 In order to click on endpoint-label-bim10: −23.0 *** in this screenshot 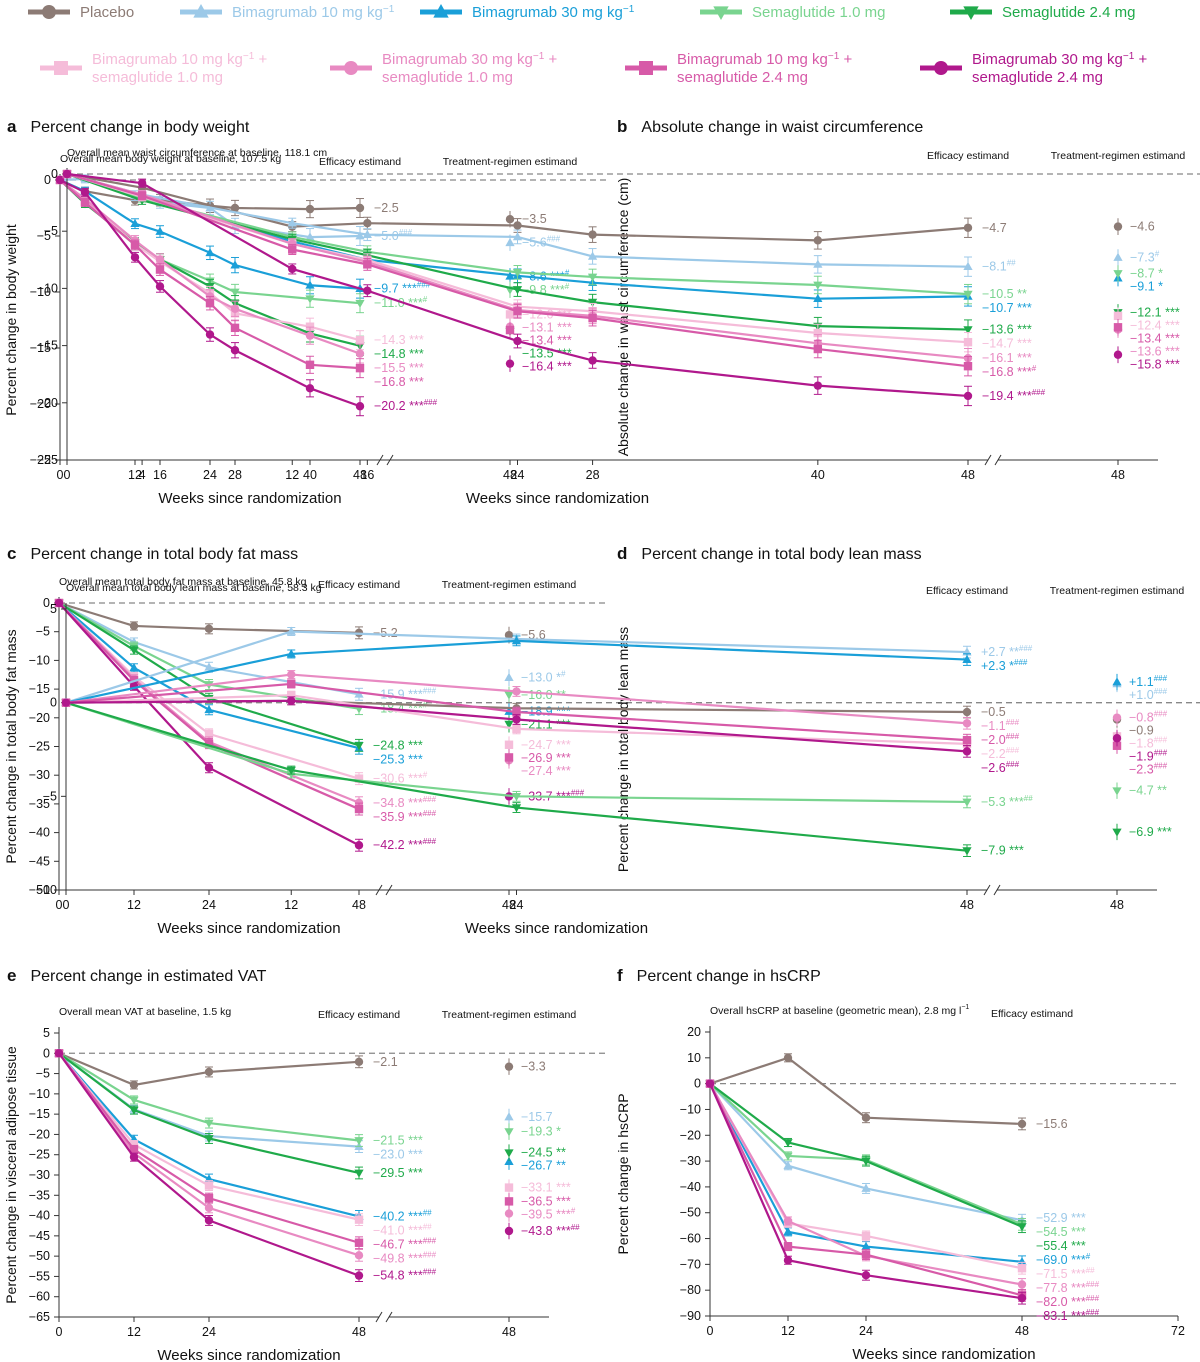, I will do `click(398, 1155)`.